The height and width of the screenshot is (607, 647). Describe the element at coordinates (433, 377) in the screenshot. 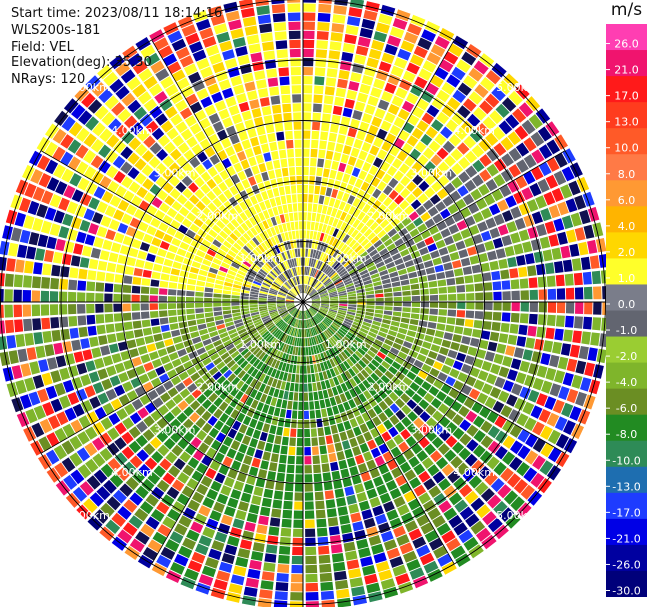

I see `azimuth-line` at that location.